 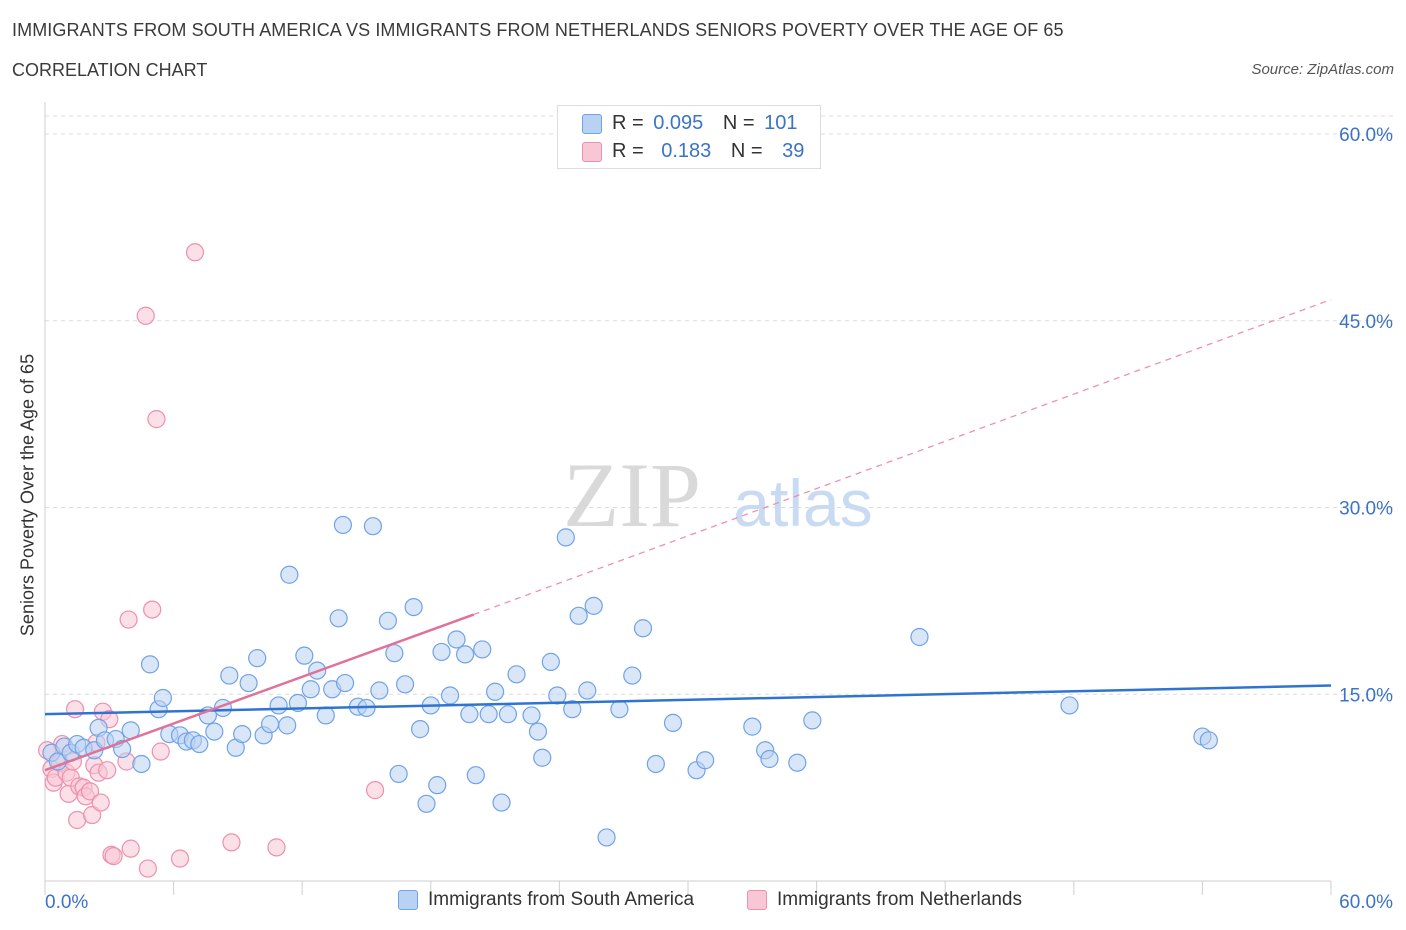 I want to click on watermark-zip: ZIP, so click(x=632, y=495).